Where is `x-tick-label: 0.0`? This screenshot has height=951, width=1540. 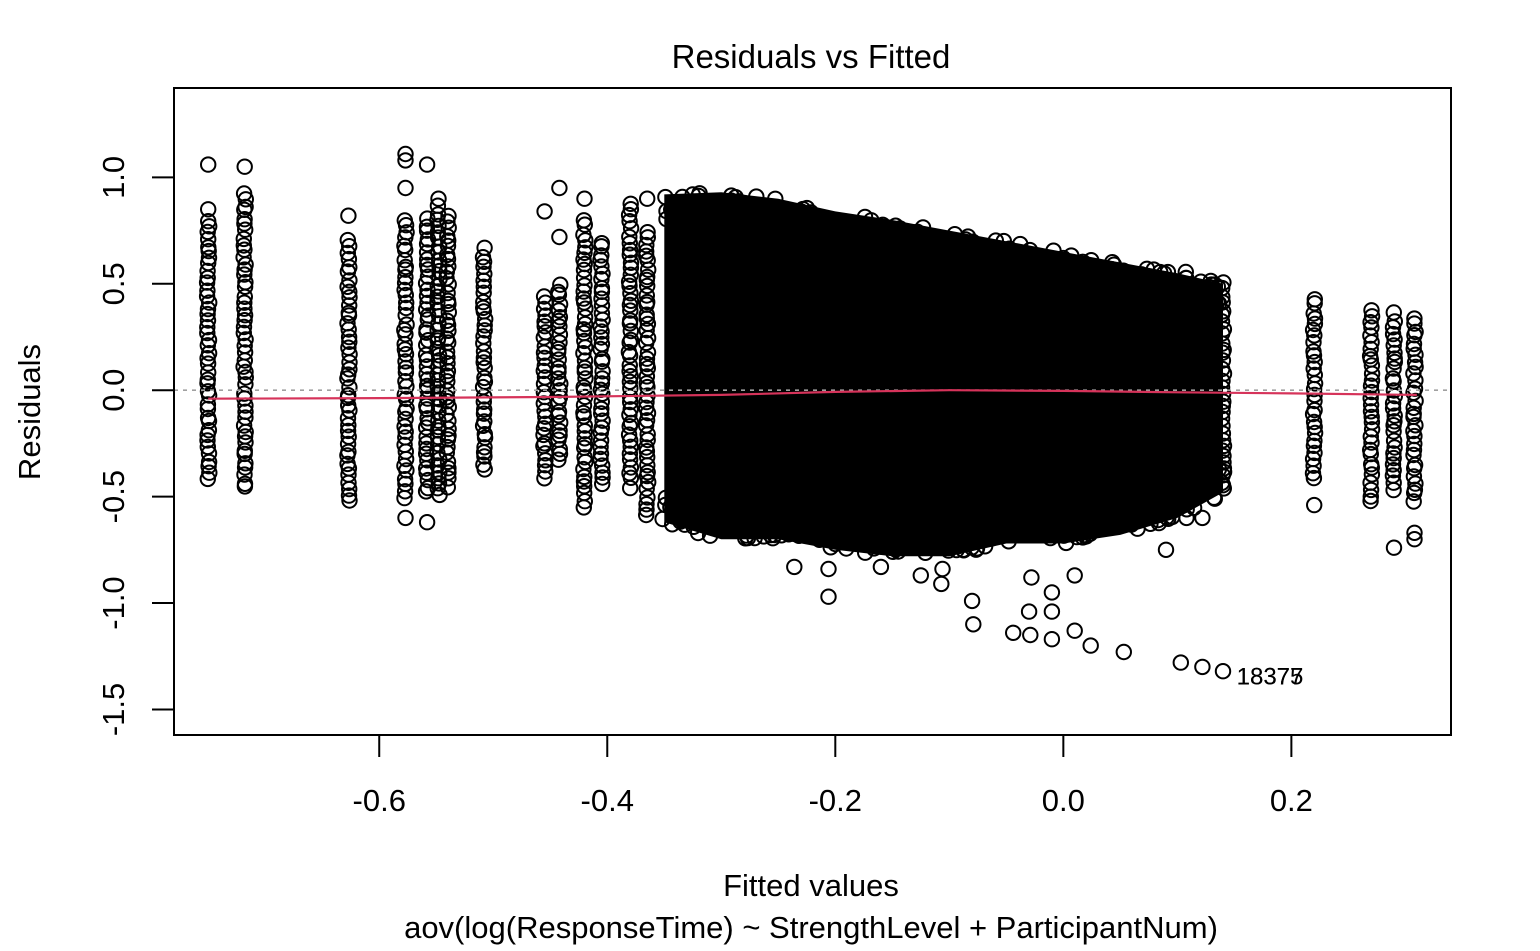 x-tick-label: 0.0 is located at coordinates (1063, 800).